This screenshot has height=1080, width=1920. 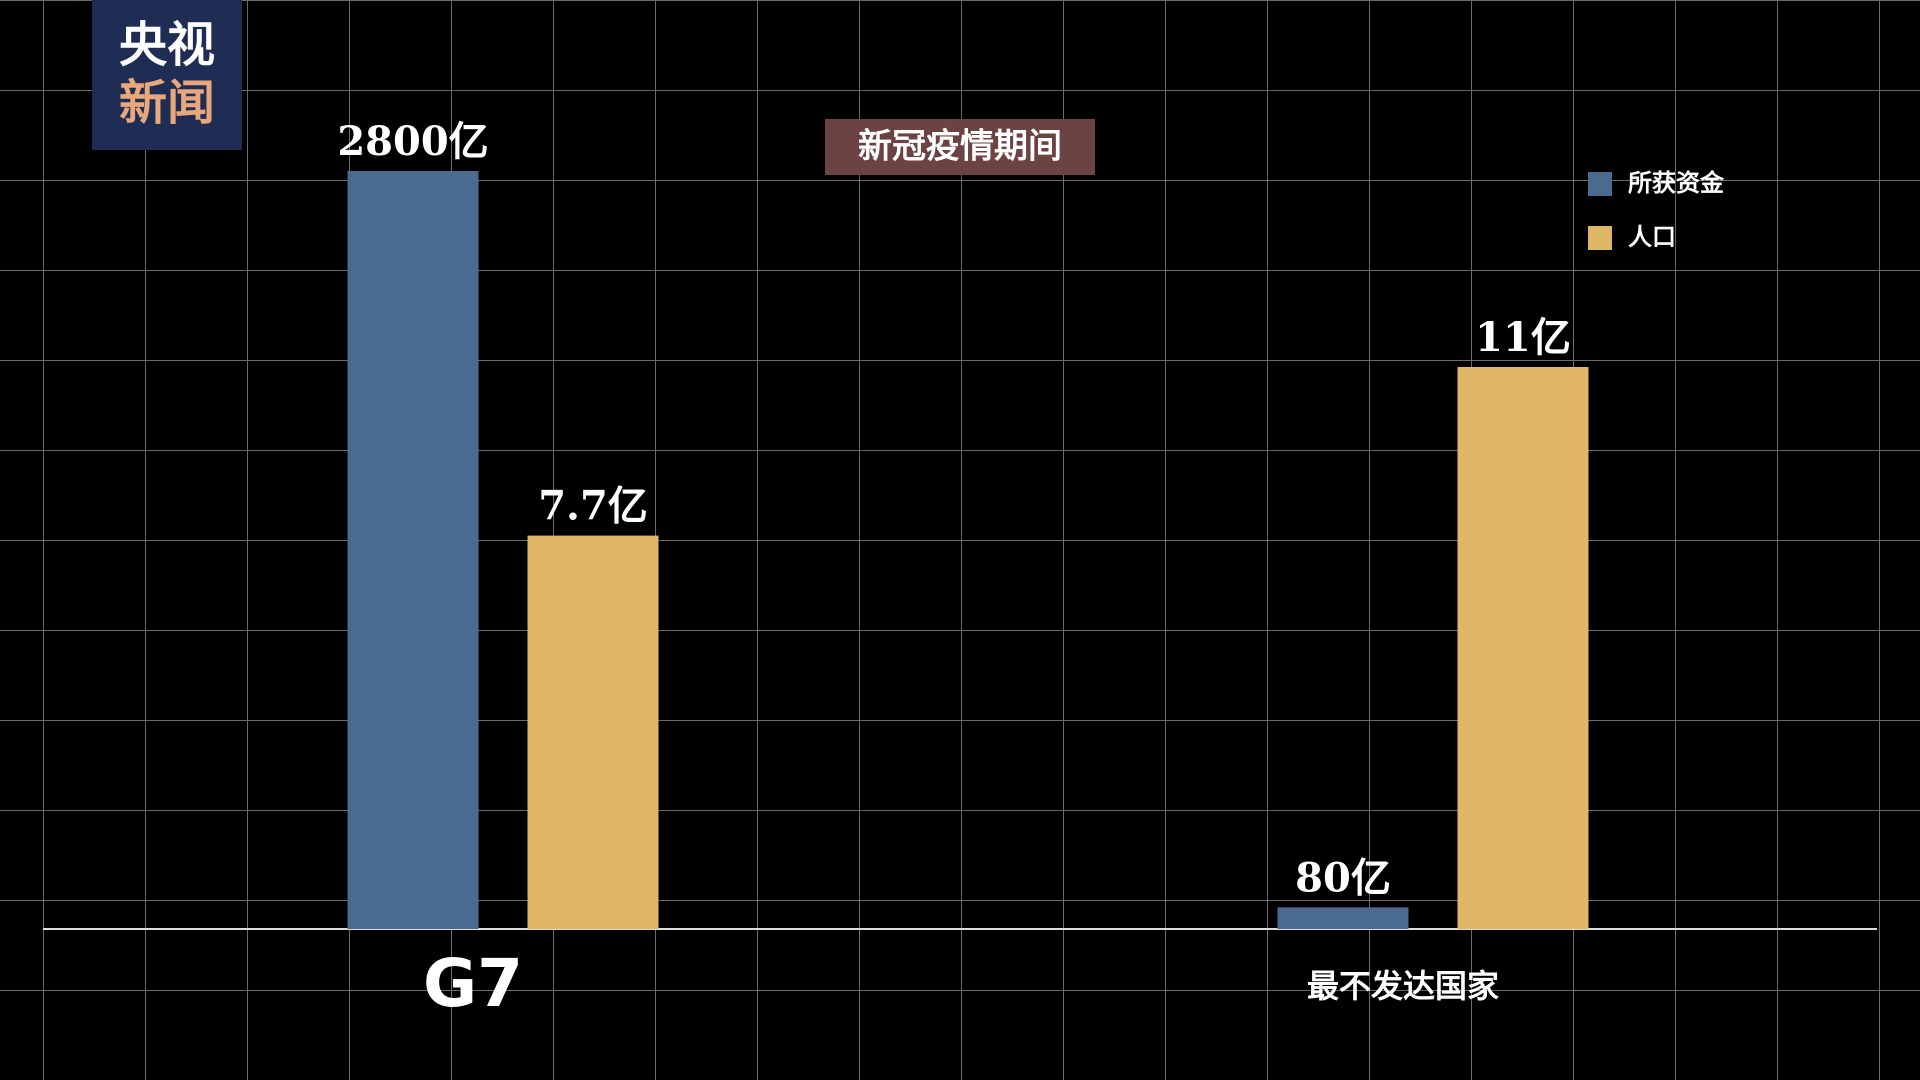 What do you see at coordinates (1343, 877) in the screenshot?
I see `value-label: 80亿` at bounding box center [1343, 877].